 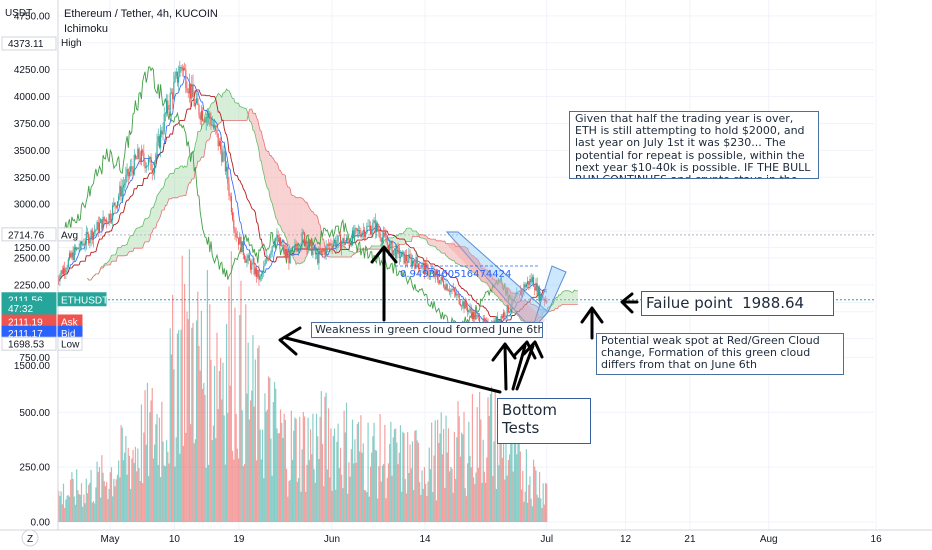 I want to click on zoom-reset-button, so click(x=30, y=538).